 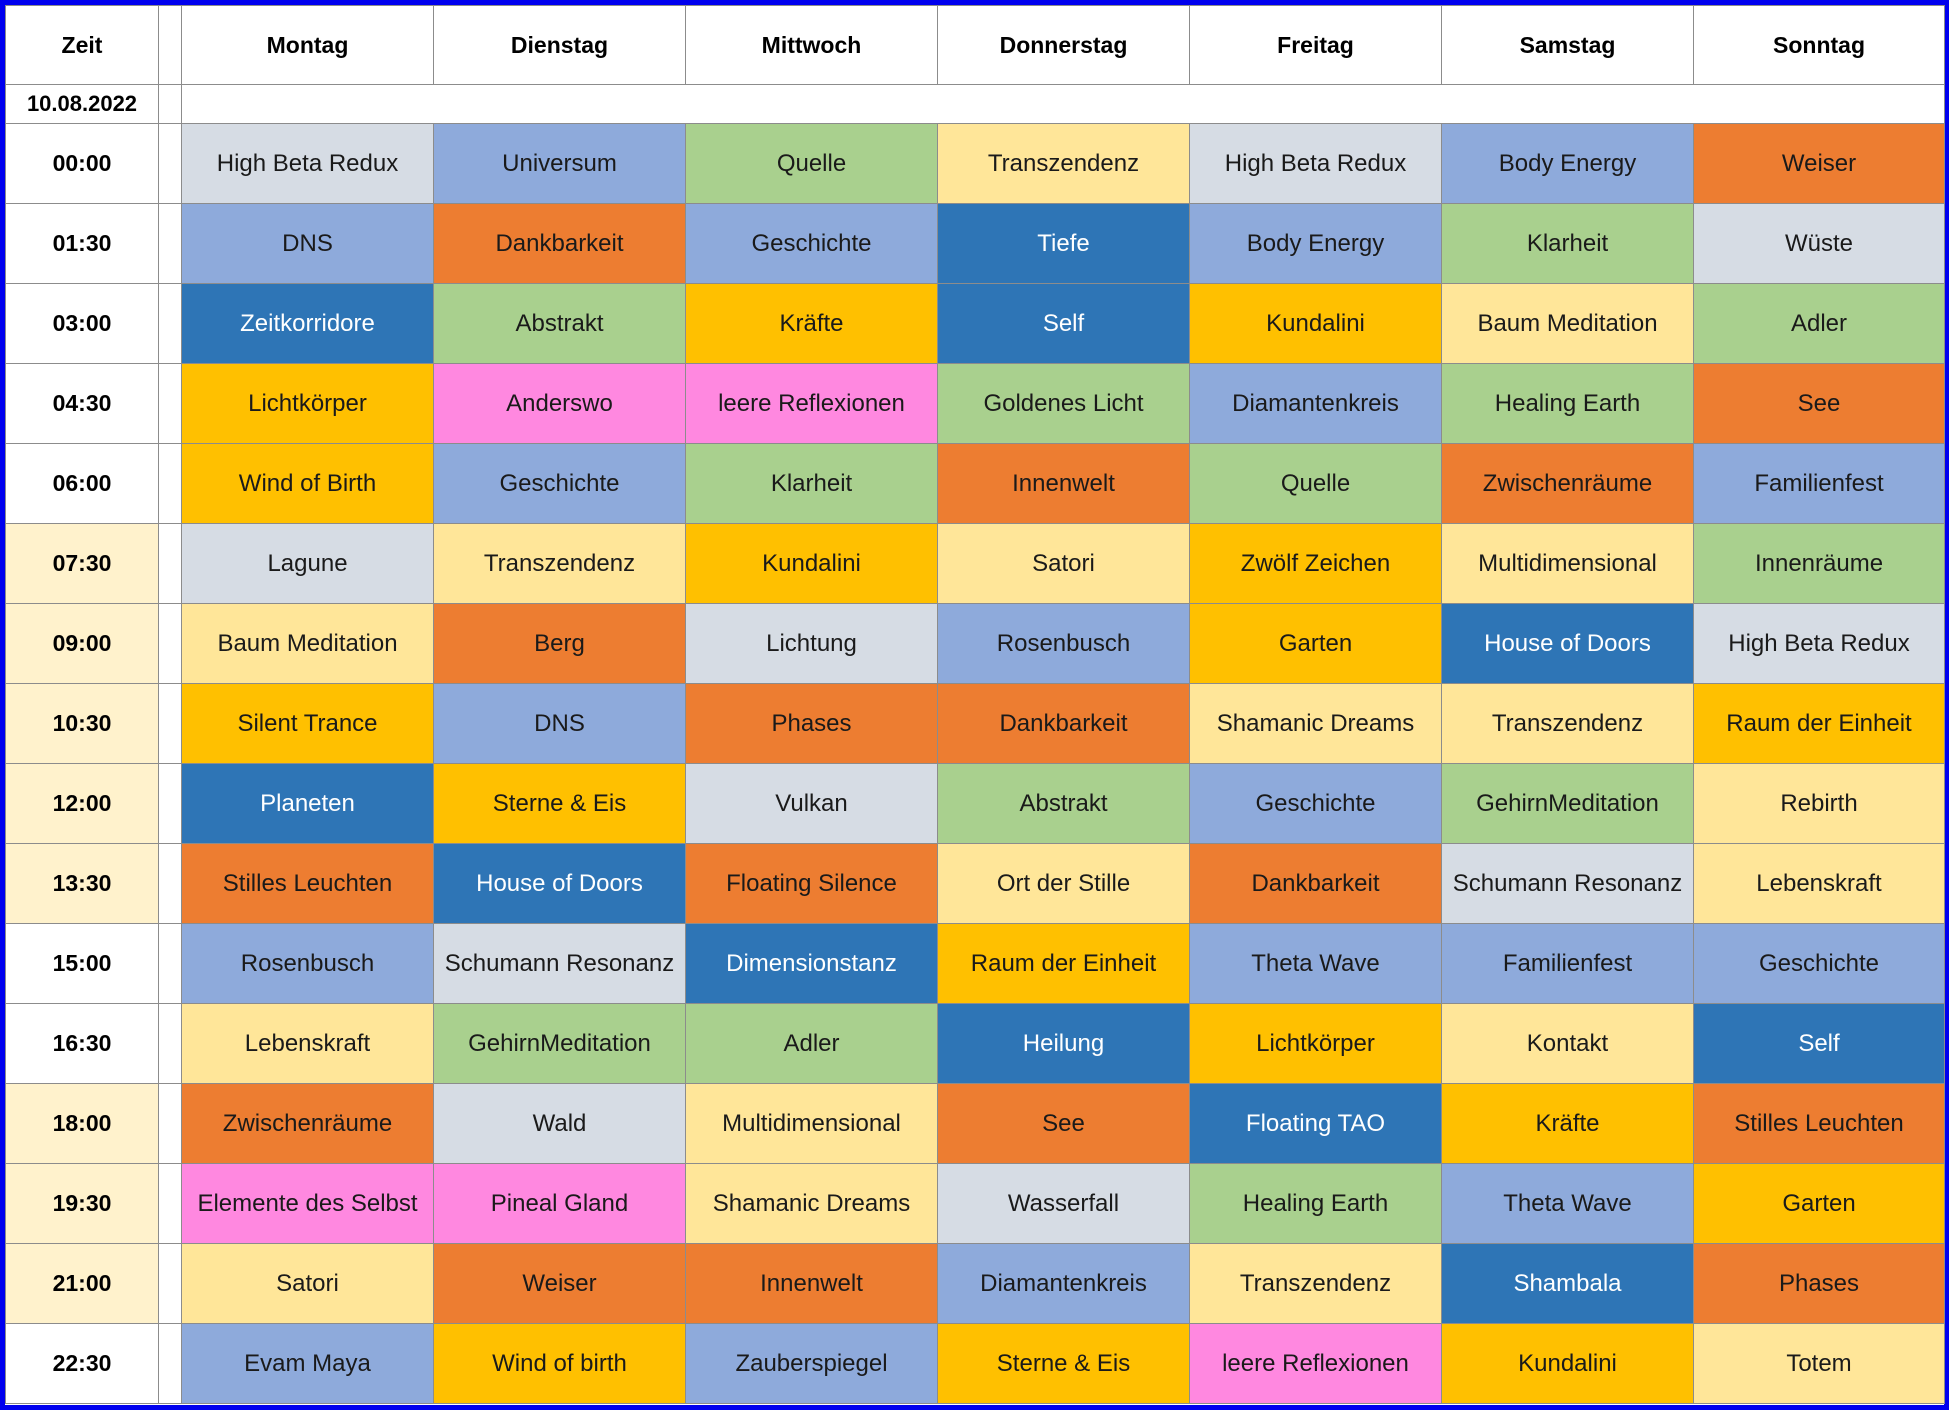 I want to click on time-cell: 18:00, so click(x=82, y=1123).